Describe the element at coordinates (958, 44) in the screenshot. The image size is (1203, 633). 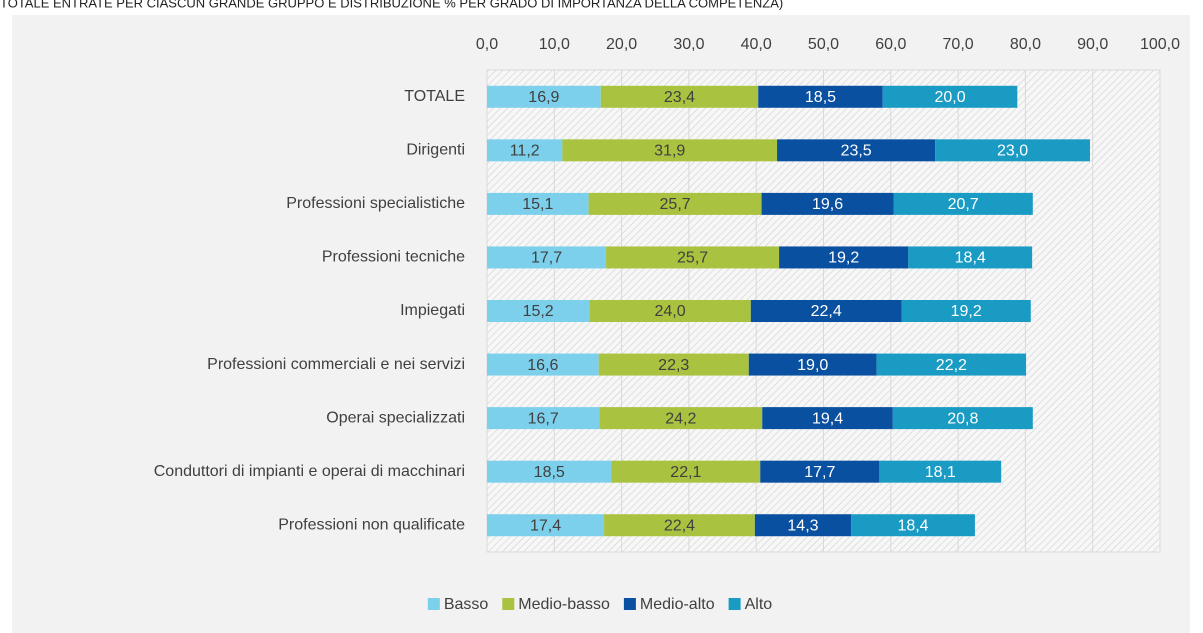
I see `x-tick-label: 70,0` at that location.